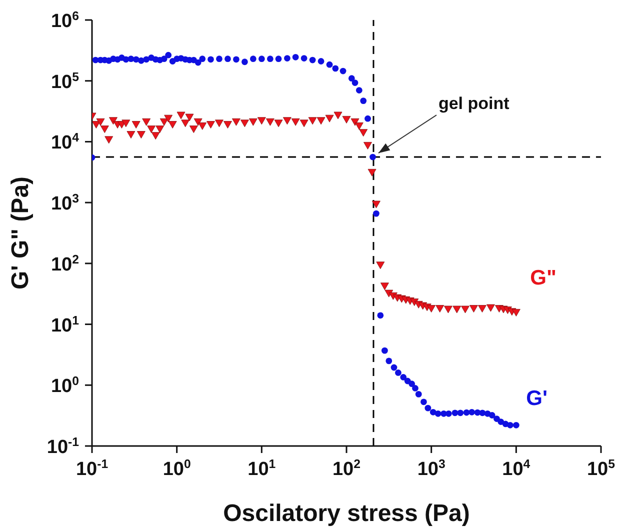  I want to click on annotation: gel point, so click(474, 104).